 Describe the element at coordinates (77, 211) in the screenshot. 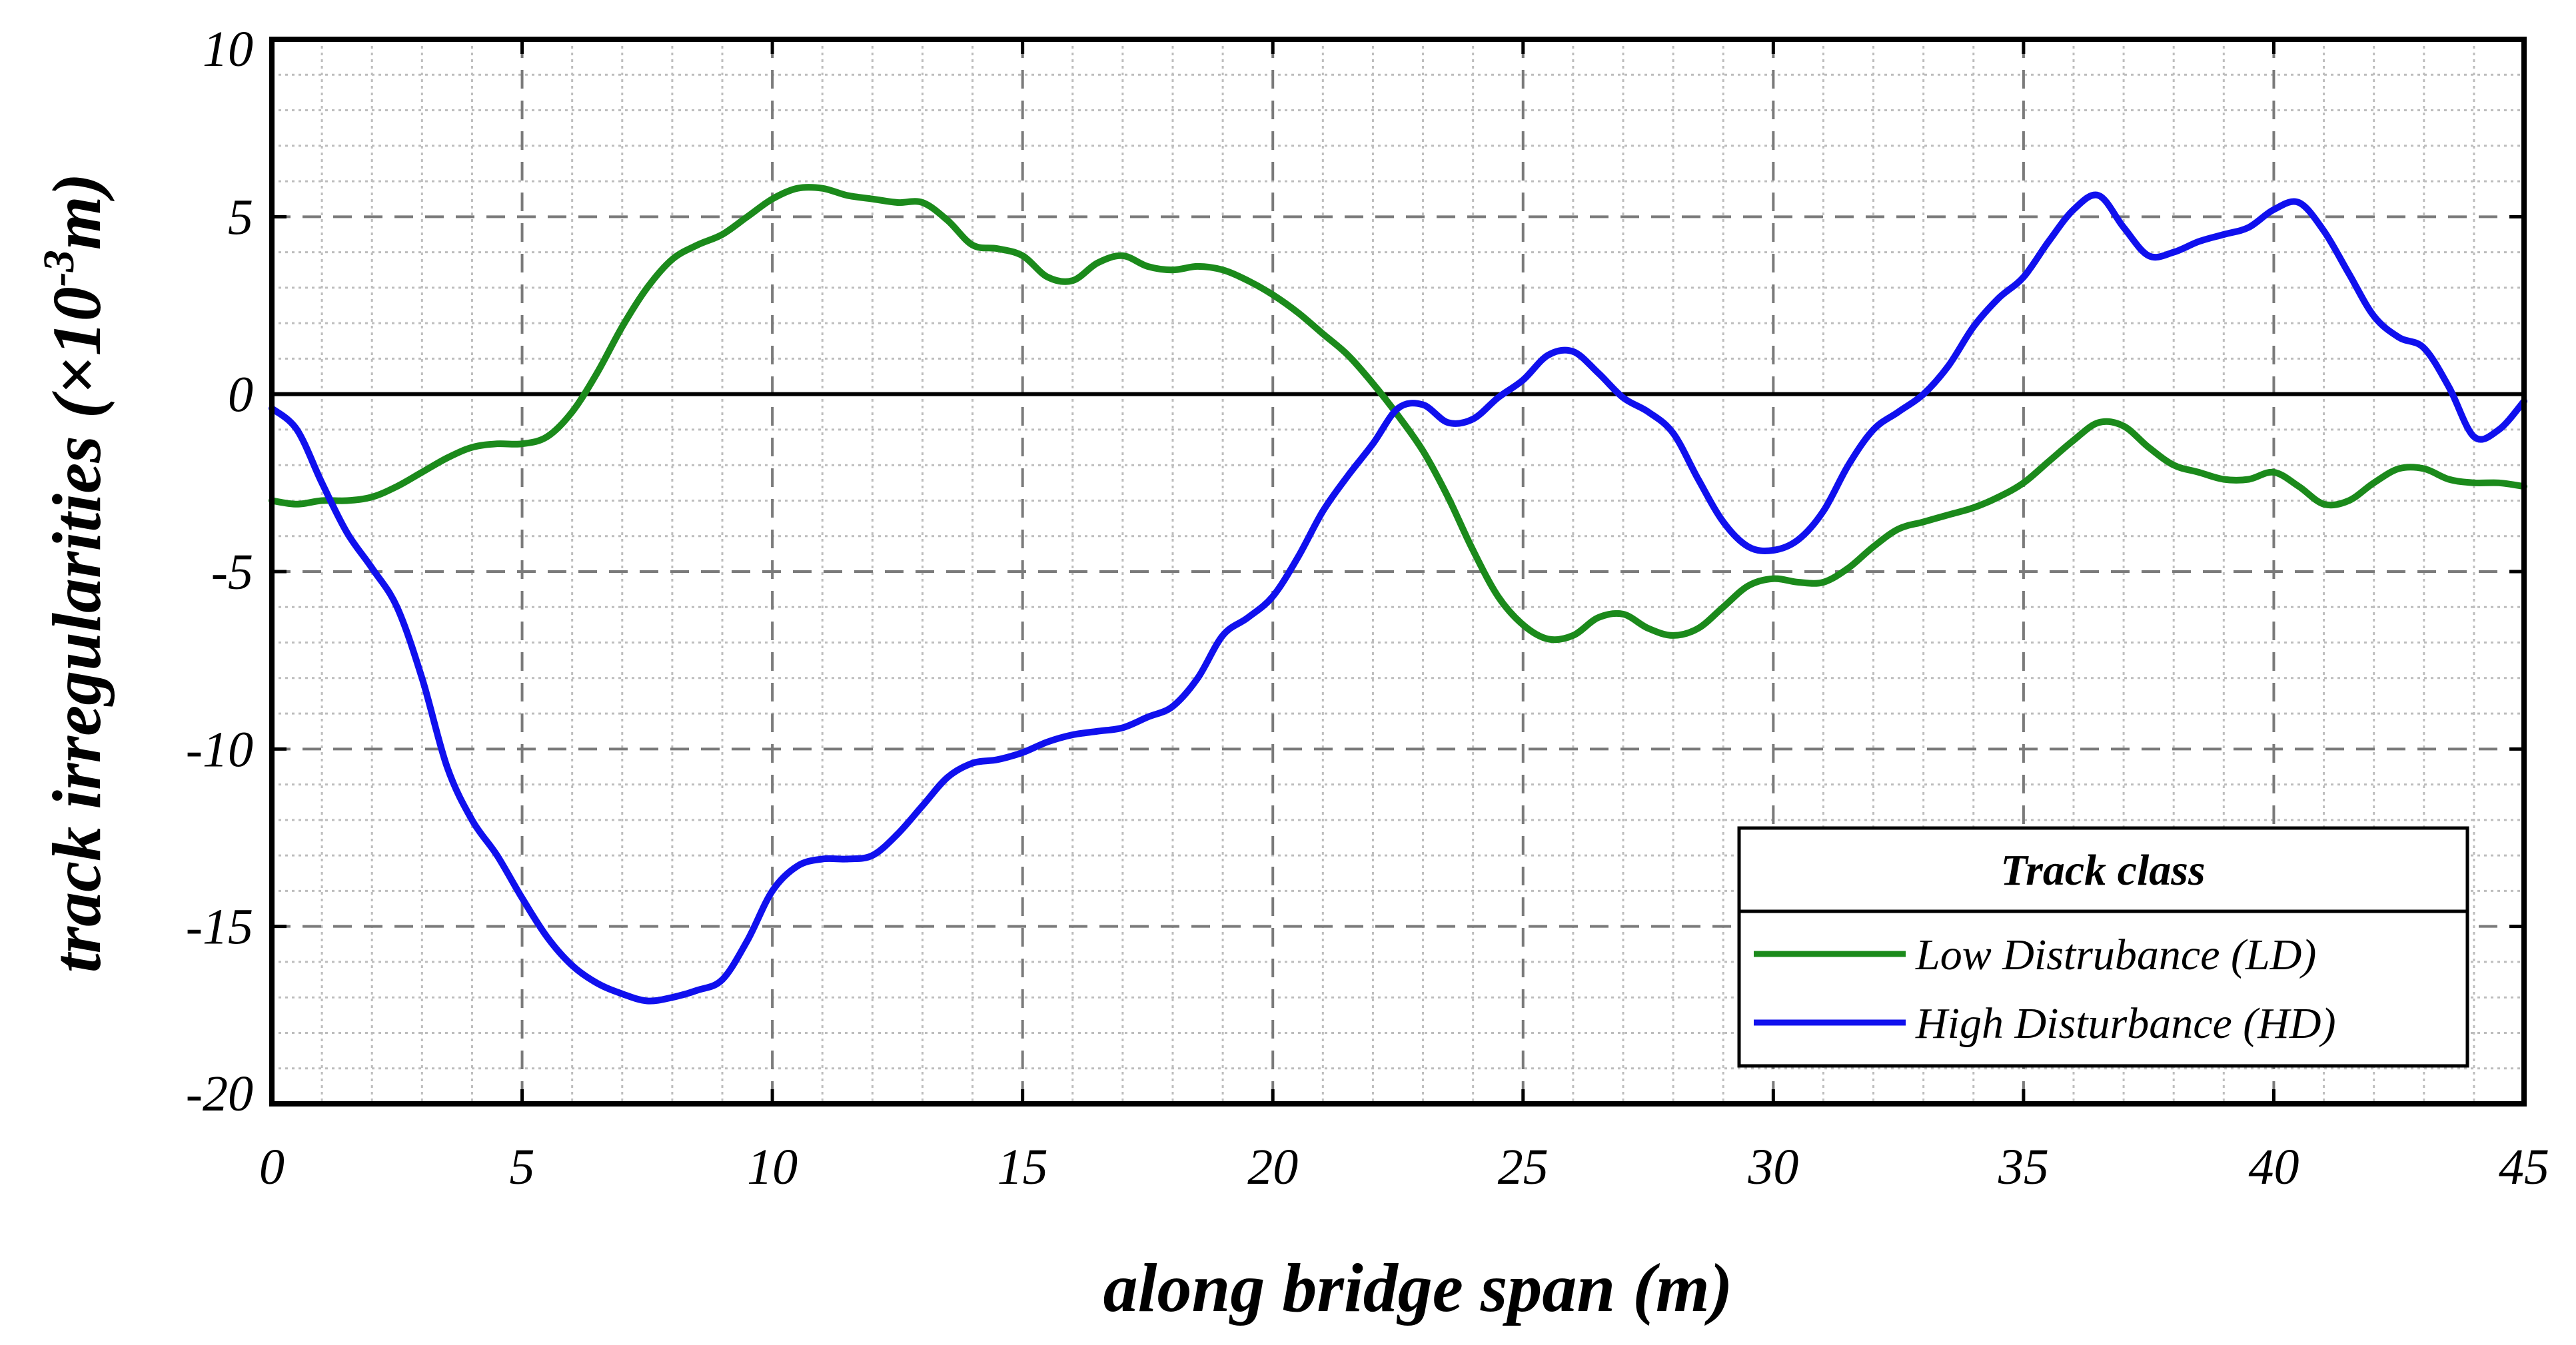

I see `y-axis-title-unit: m)` at that location.